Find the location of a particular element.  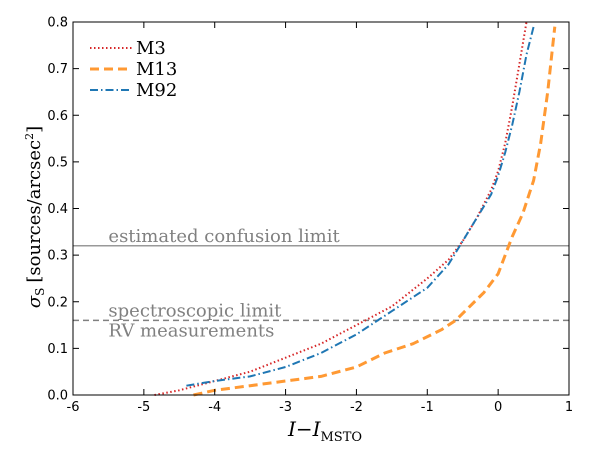

y-tick-label: 0.5 is located at coordinates (57, 162).